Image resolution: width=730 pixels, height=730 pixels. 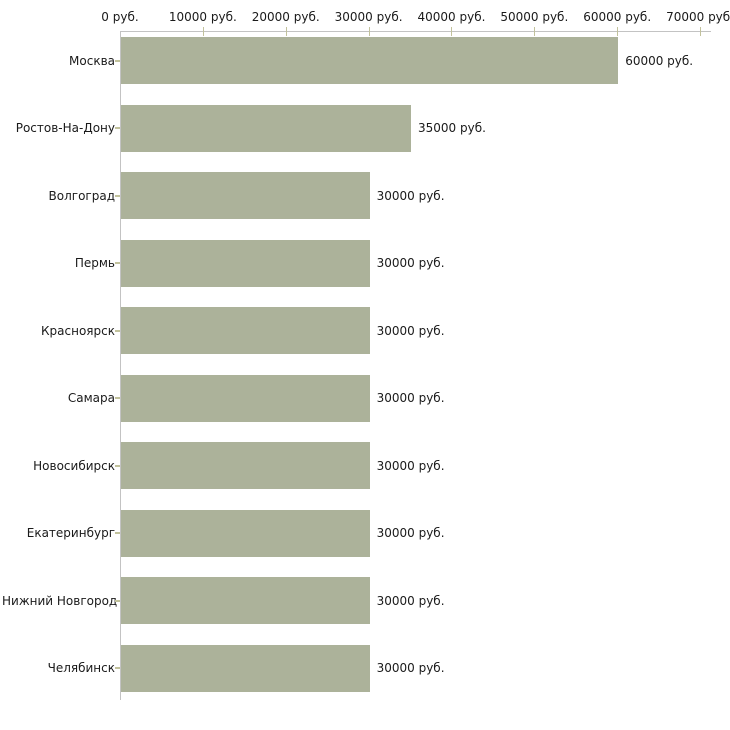 I want to click on category-label: Москва, so click(x=92, y=60).